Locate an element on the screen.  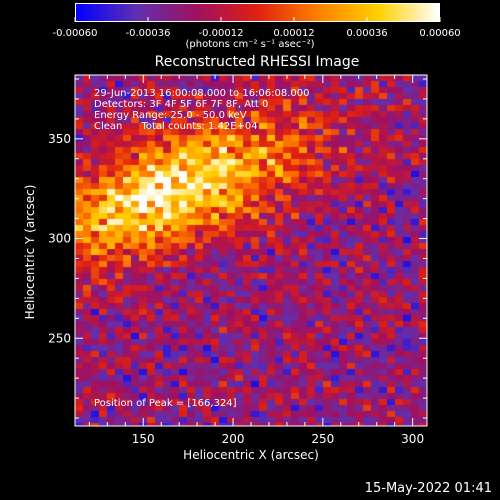
total-counts-text: Clean Total counts: 1.42E+04 is located at coordinates (176, 126).